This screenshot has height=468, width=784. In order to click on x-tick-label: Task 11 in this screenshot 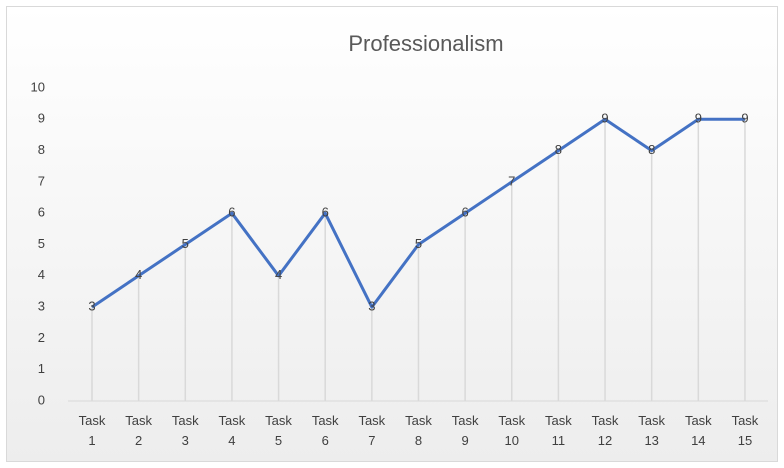, I will do `click(558, 430)`.